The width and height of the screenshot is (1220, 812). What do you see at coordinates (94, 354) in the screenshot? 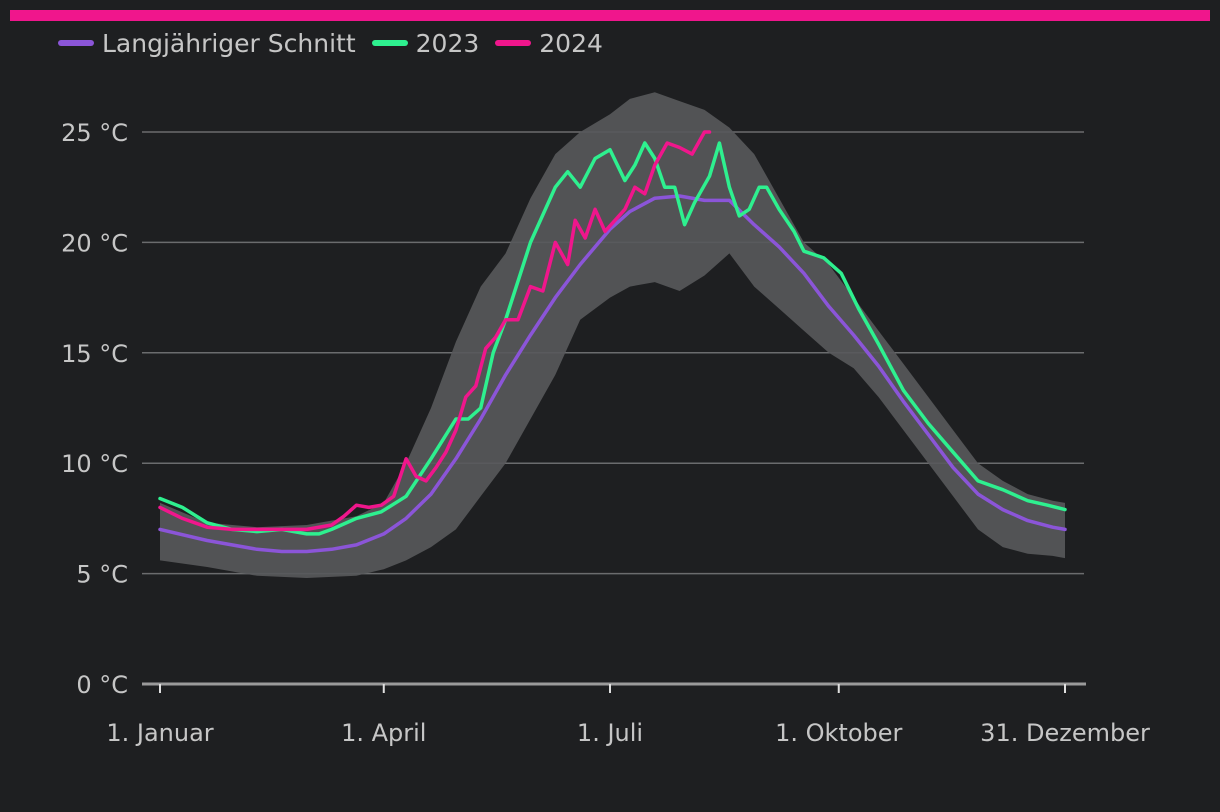
I see `y-tick-label-15: 15 °C` at bounding box center [94, 354].